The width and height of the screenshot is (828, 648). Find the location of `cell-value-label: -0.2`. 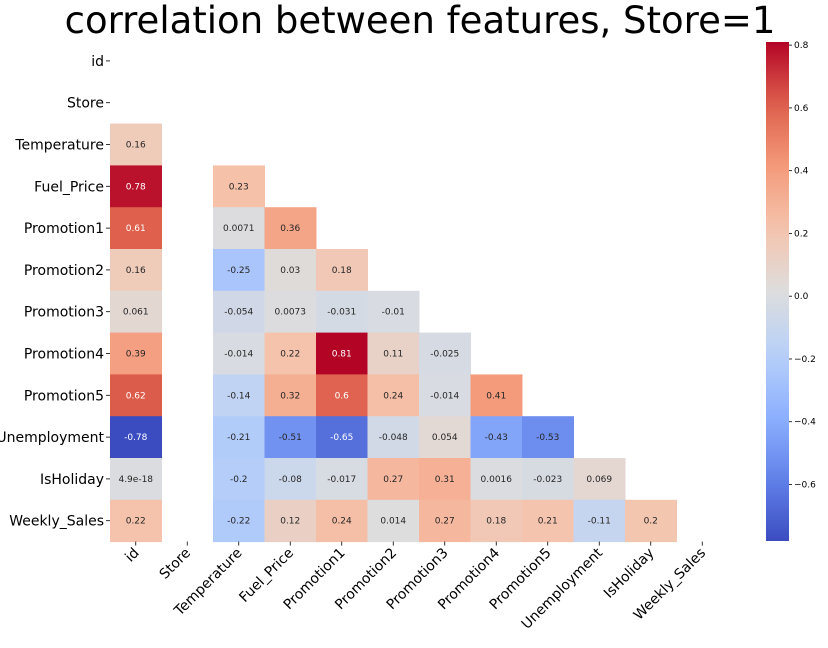

cell-value-label: -0.2 is located at coordinates (239, 480).